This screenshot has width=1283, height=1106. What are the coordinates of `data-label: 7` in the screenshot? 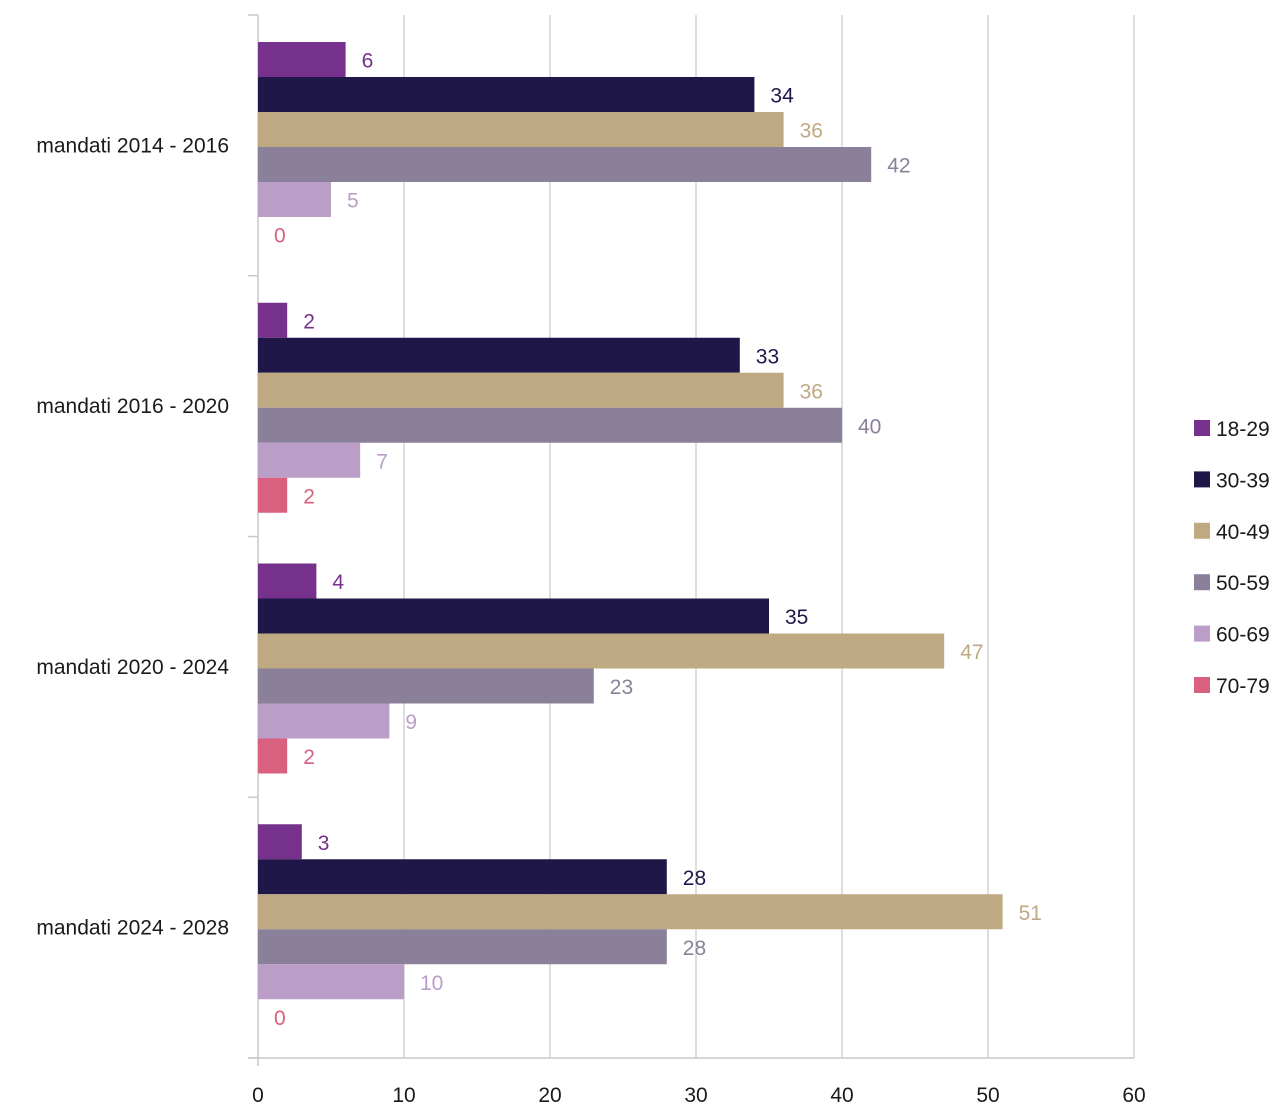 It's located at (382, 461).